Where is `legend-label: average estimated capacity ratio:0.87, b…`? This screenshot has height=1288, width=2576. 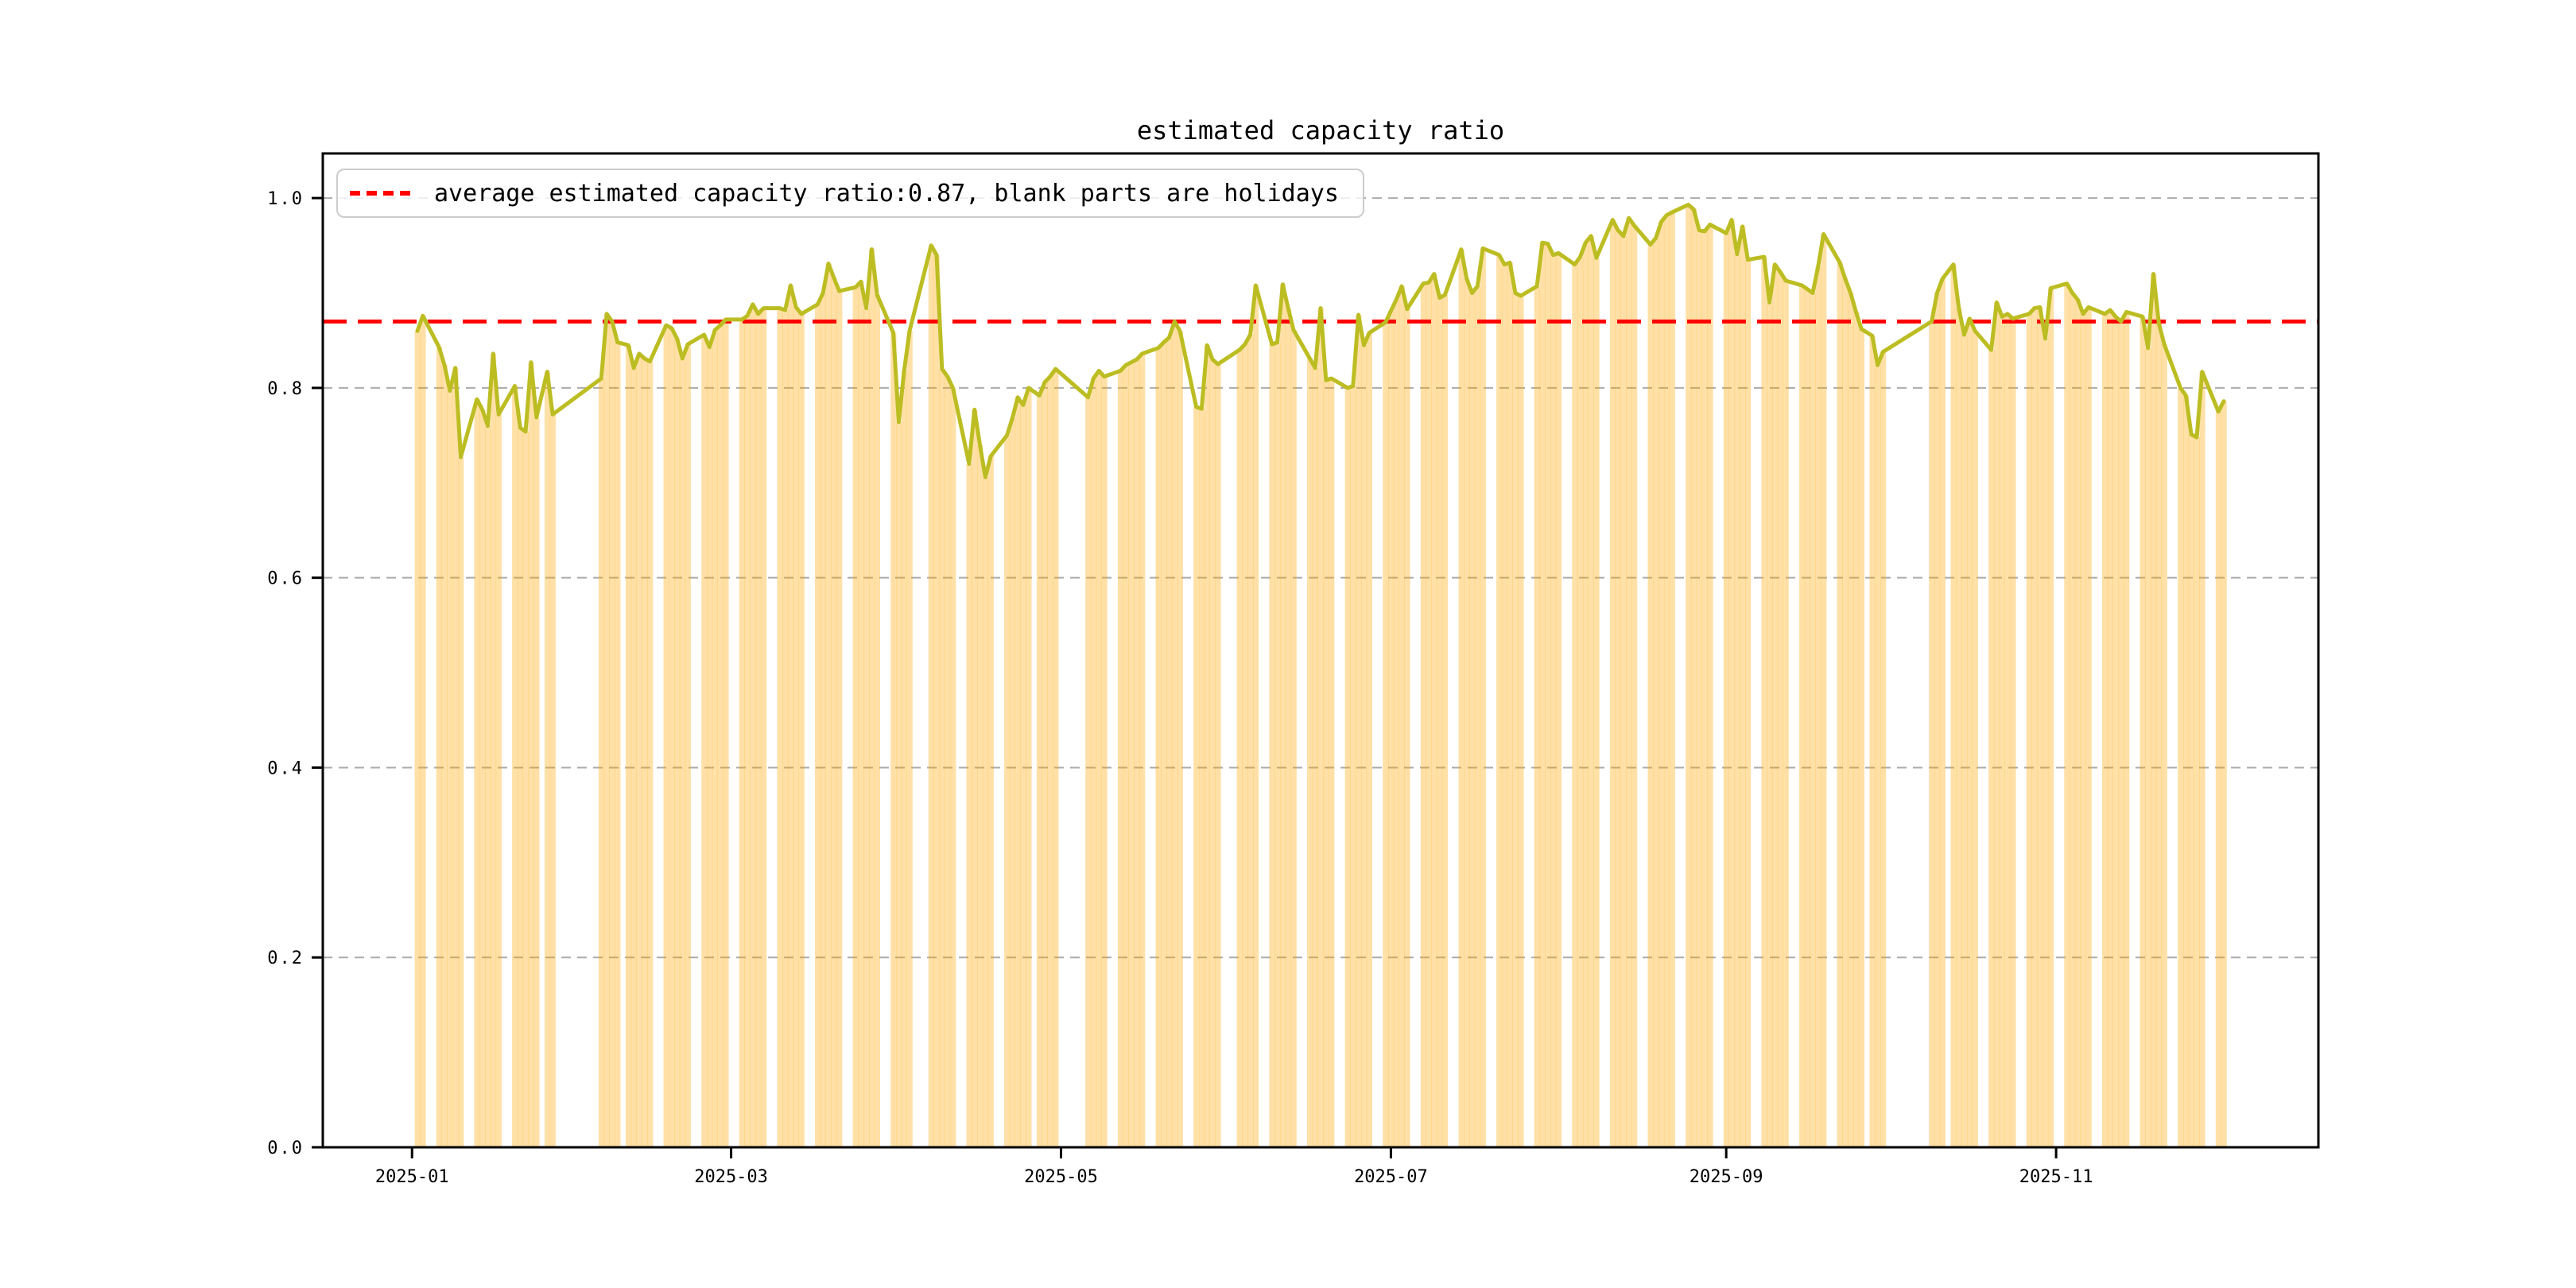
legend-label: average estimated capacity ratio:0.87, b… is located at coordinates (886, 193).